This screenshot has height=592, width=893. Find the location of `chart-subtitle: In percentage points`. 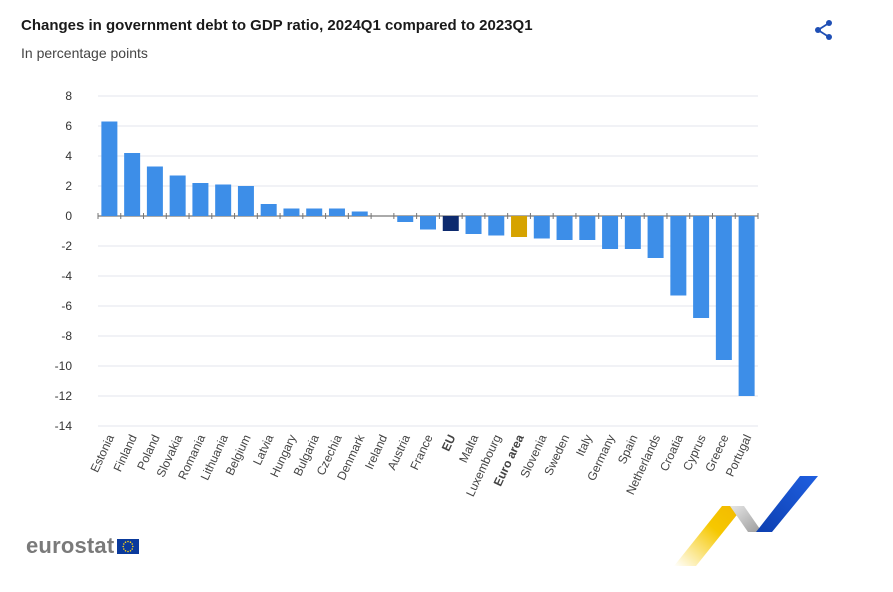

chart-subtitle: In percentage points is located at coordinates (84, 53).